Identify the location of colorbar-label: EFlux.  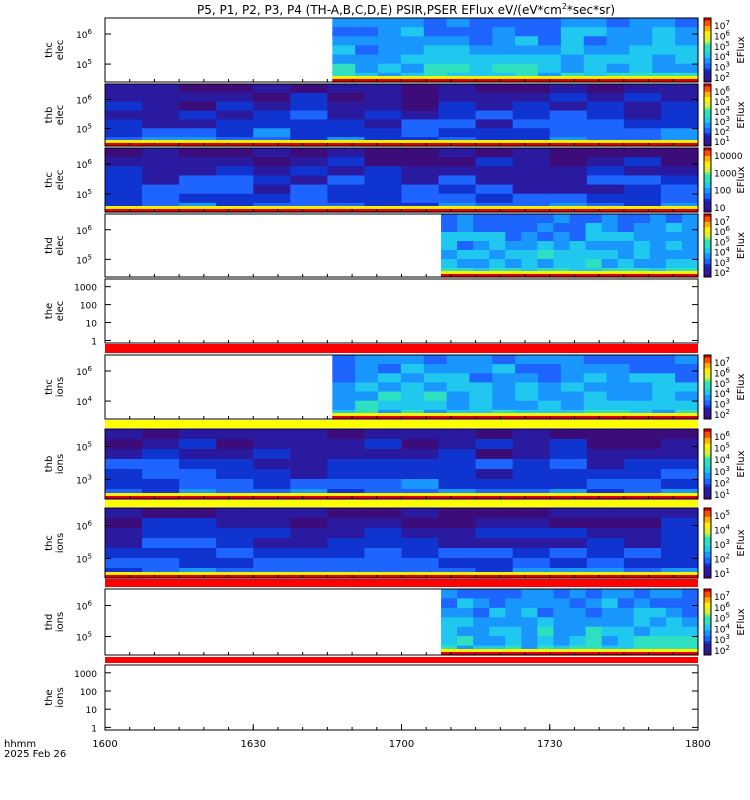
(741, 463).